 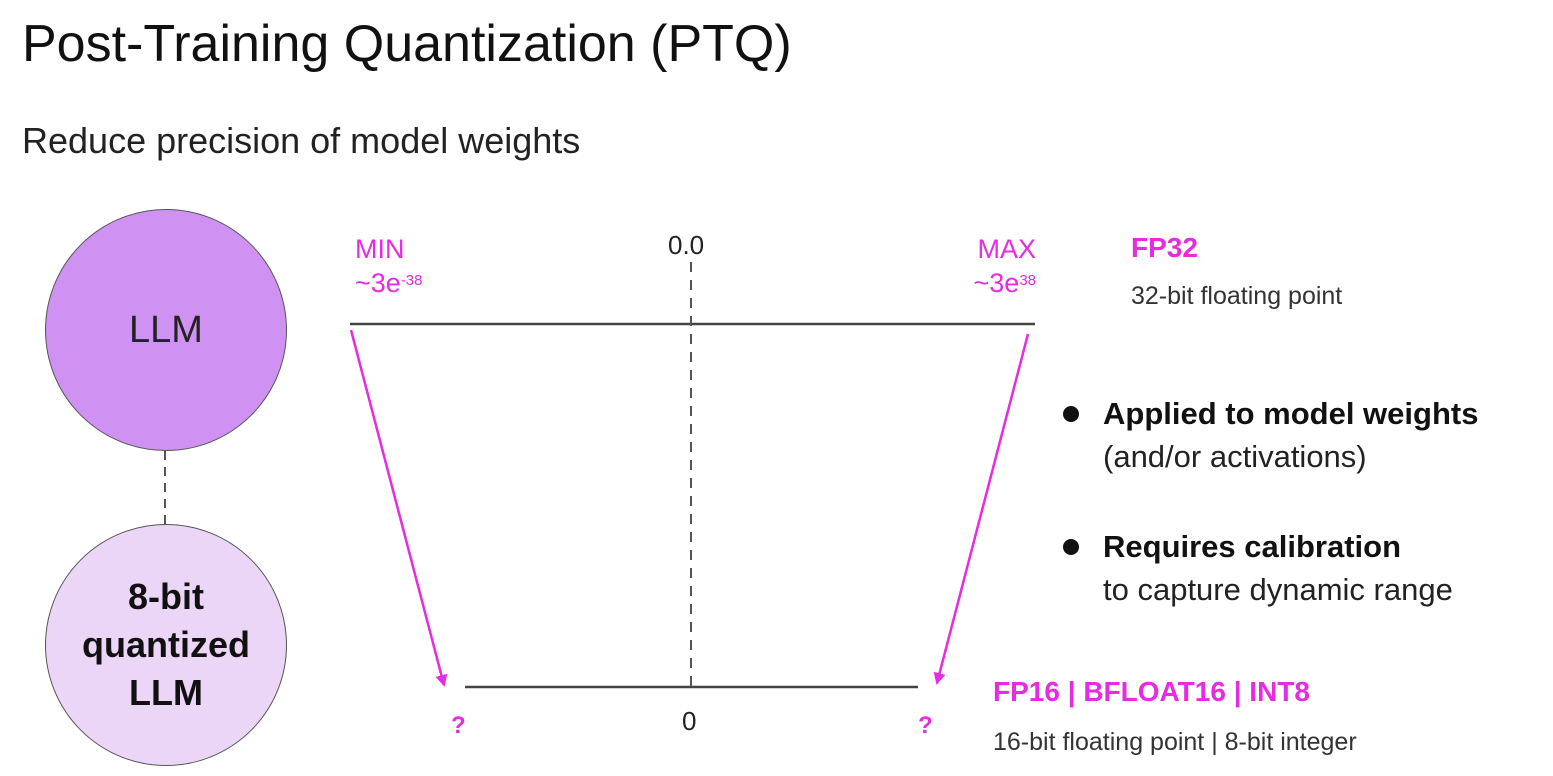 What do you see at coordinates (166, 692) in the screenshot?
I see `quantized-label-line-3: LLM` at bounding box center [166, 692].